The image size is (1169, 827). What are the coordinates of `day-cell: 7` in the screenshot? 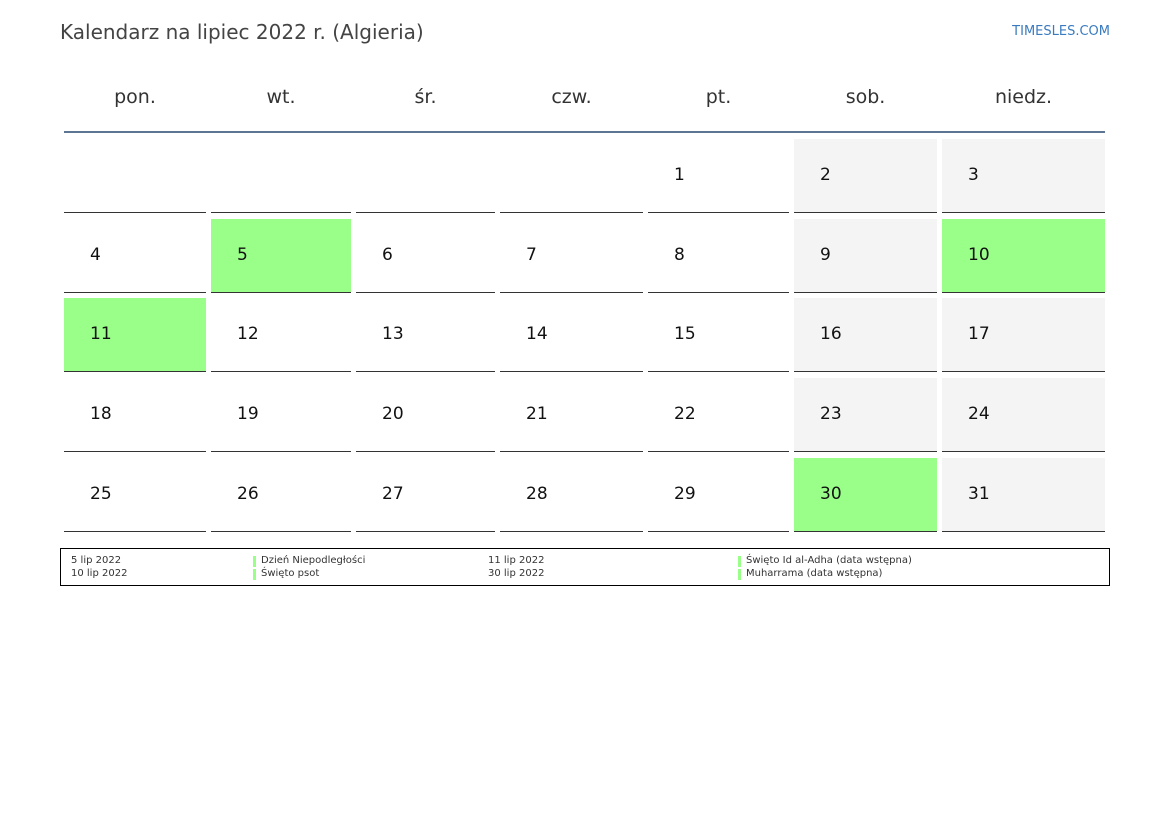 It's located at (571, 256).